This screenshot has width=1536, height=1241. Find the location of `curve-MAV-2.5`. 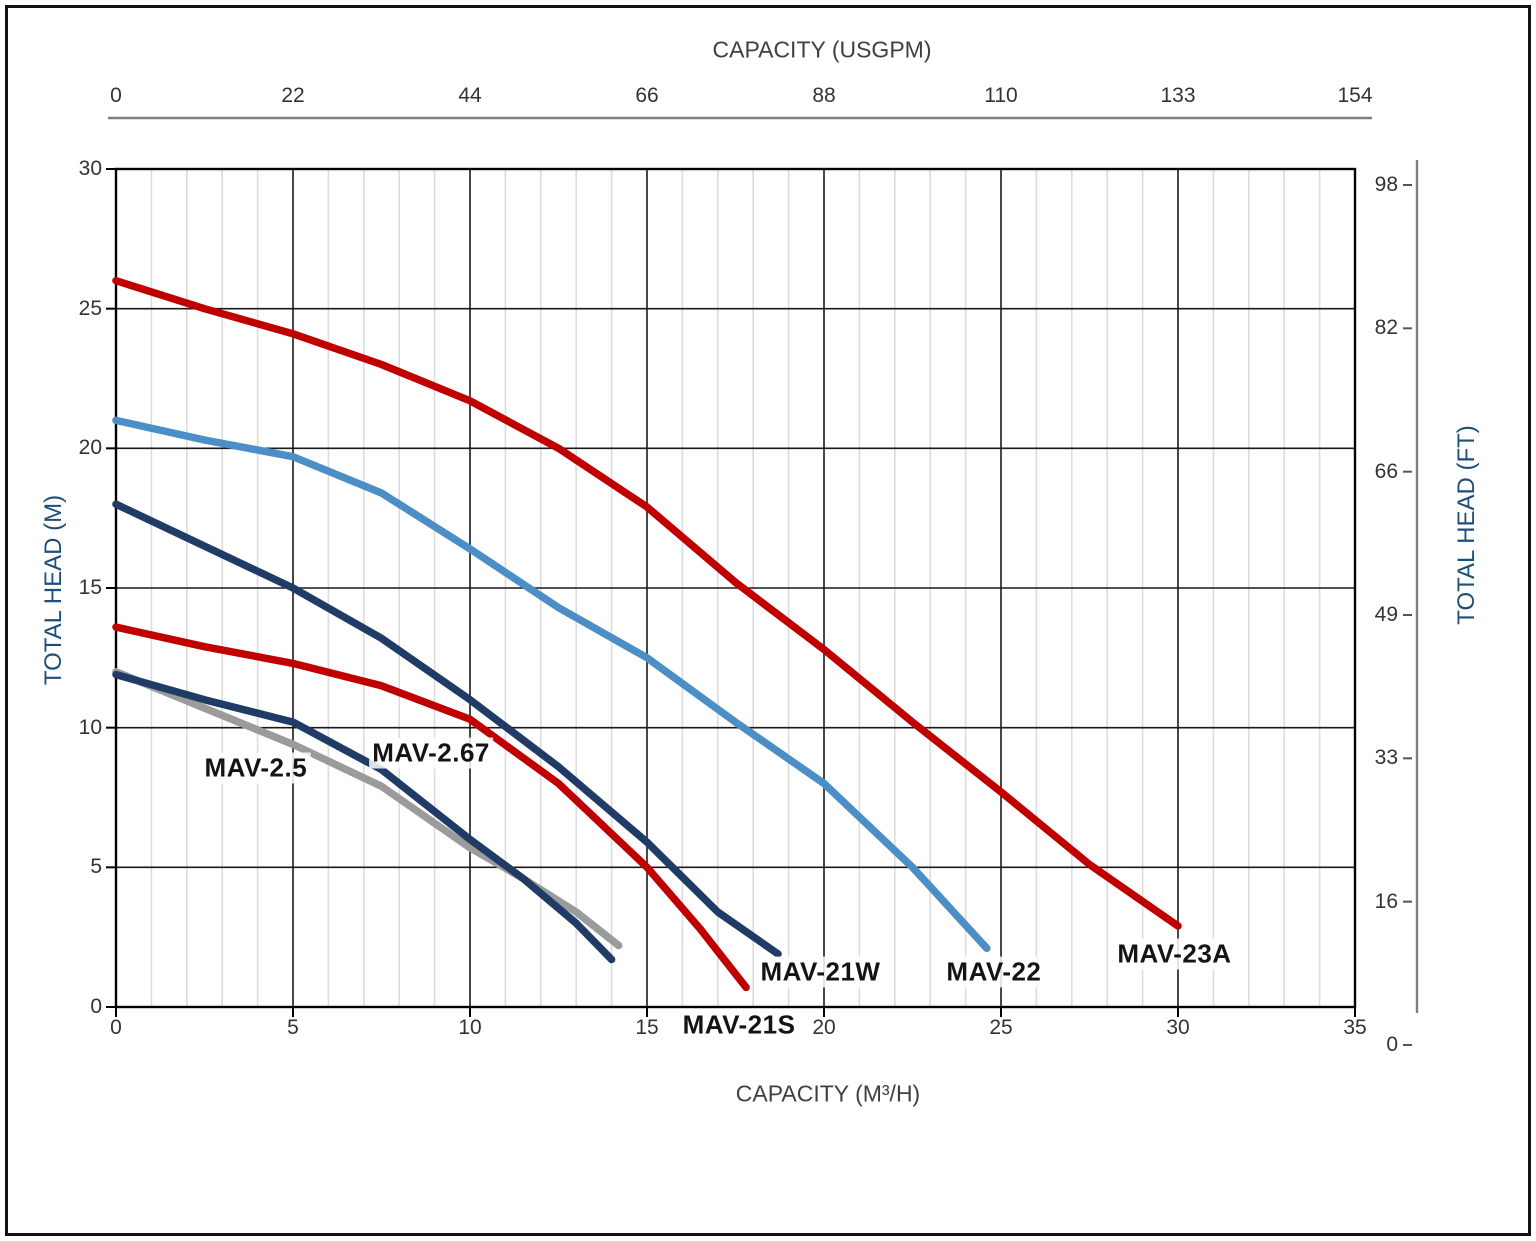

curve-MAV-2.5 is located at coordinates (367, 809).